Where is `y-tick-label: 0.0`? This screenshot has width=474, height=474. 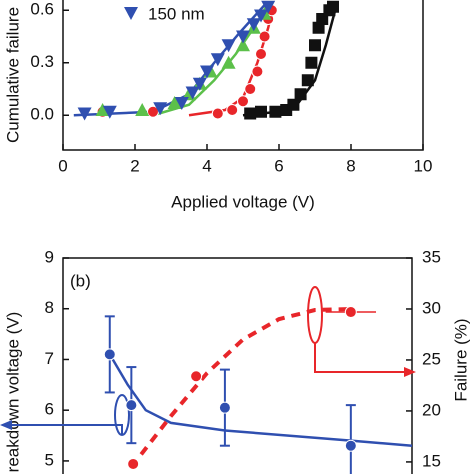 y-tick-label: 0.0 is located at coordinates (42, 114).